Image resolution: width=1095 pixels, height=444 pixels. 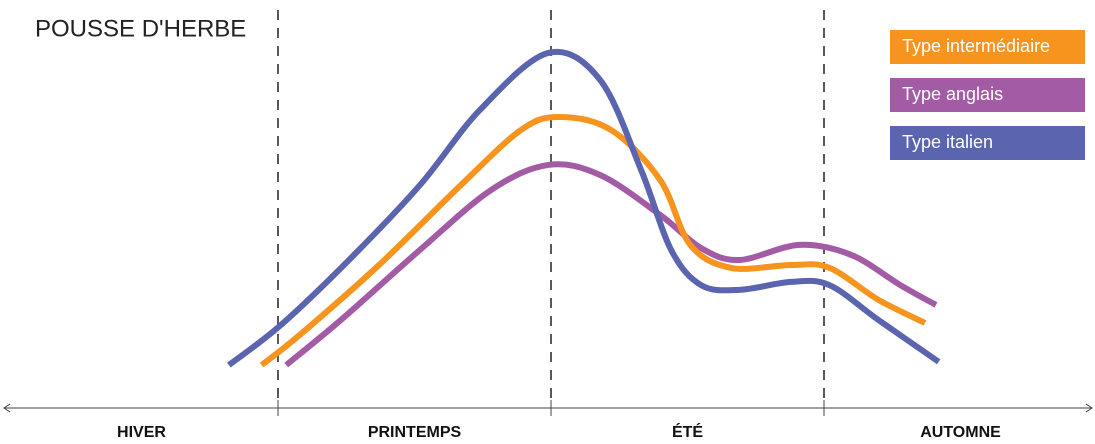 What do you see at coordinates (141, 432) in the screenshot?
I see `x-tick-label: HIVER` at bounding box center [141, 432].